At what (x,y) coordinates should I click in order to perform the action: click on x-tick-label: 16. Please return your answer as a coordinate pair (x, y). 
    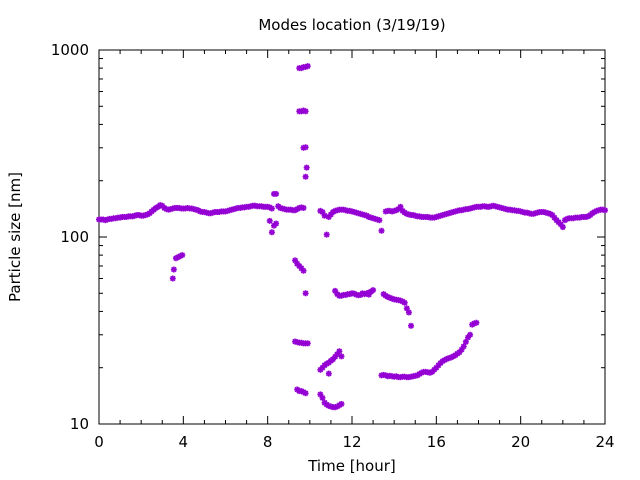
    Looking at the image, I should click on (436, 442).